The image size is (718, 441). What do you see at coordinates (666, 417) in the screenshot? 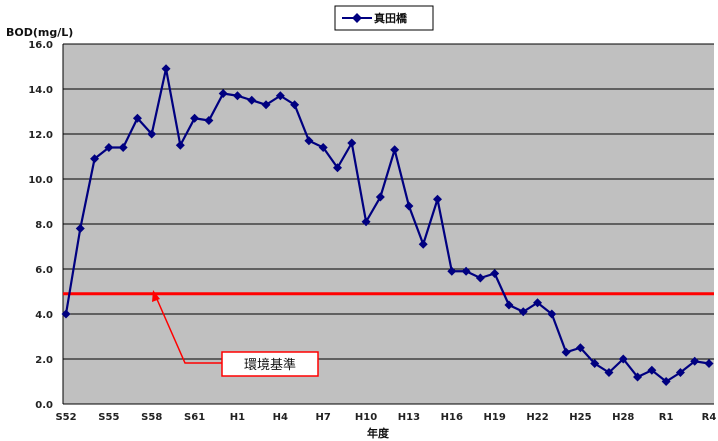
I see `x-tick-label: R1` at bounding box center [666, 417].